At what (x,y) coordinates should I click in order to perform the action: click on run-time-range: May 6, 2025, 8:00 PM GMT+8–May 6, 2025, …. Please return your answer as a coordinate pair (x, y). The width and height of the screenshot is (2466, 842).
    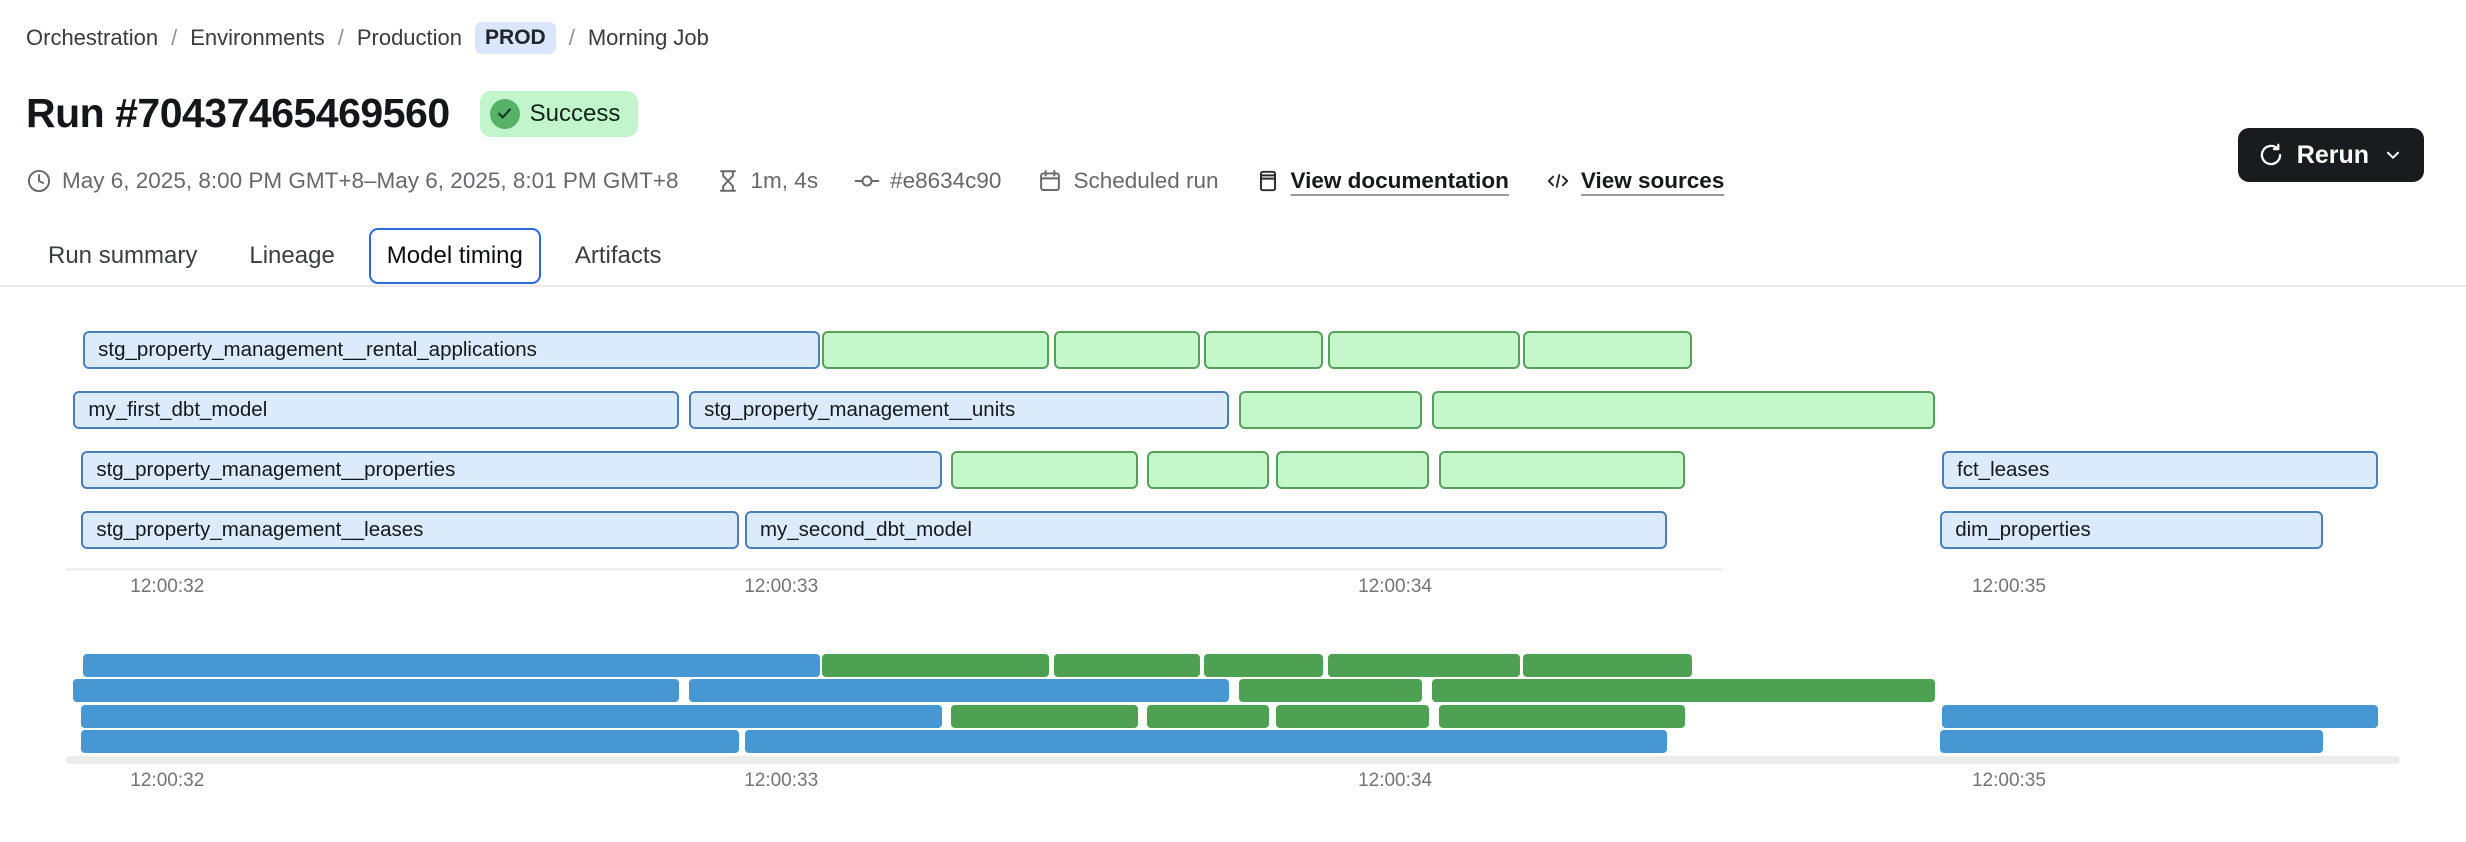
    Looking at the image, I should click on (352, 181).